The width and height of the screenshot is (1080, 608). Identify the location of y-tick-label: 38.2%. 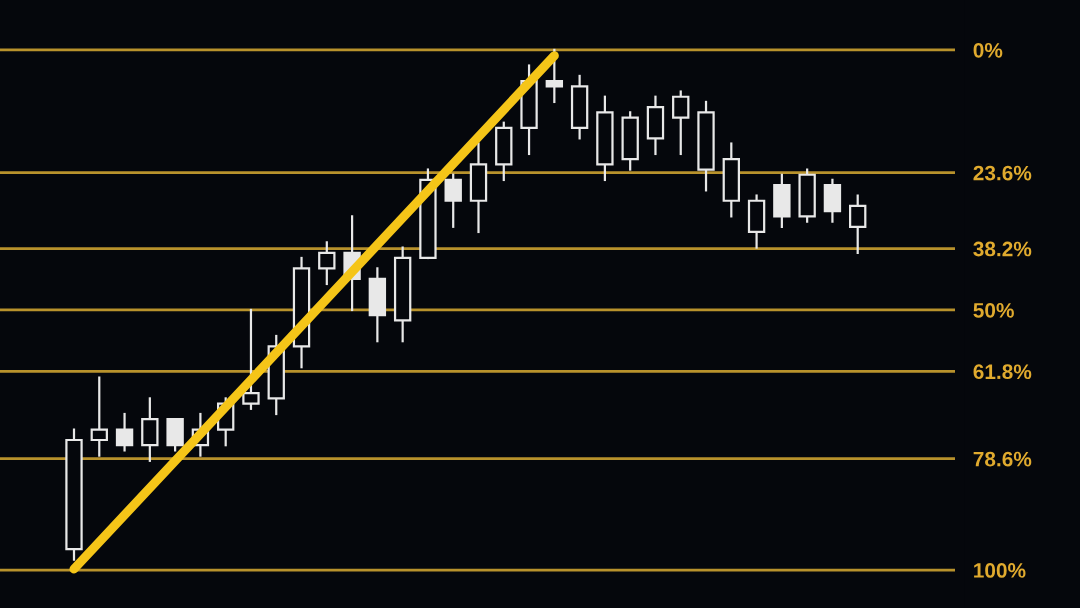
(1002, 249).